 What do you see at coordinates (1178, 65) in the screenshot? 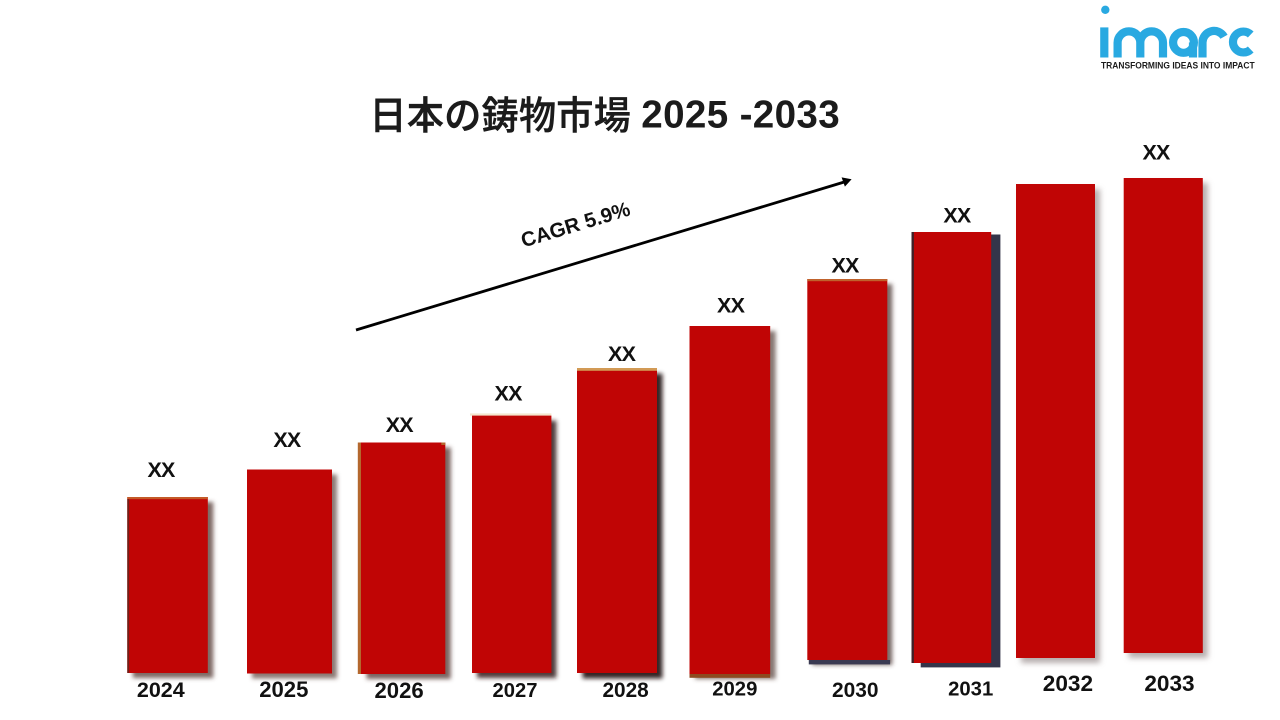
I see `svg-text: TRANSFORMING IDEAS INTO IMPACT` at bounding box center [1178, 65].